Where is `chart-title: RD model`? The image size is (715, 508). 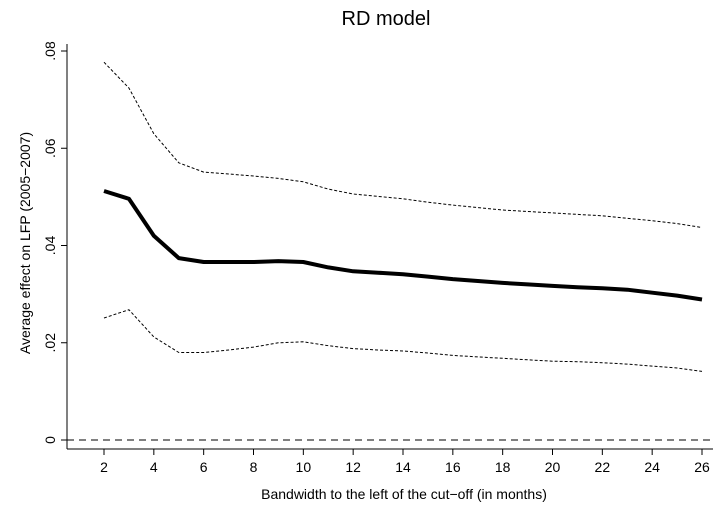
chart-title: RD model is located at coordinates (386, 19).